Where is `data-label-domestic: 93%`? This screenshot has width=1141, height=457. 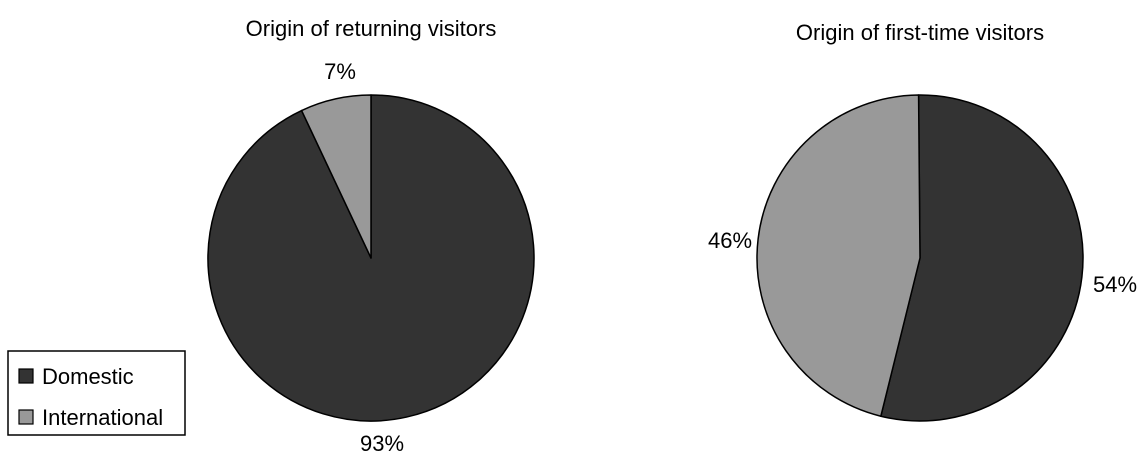
data-label-domestic: 93% is located at coordinates (382, 443).